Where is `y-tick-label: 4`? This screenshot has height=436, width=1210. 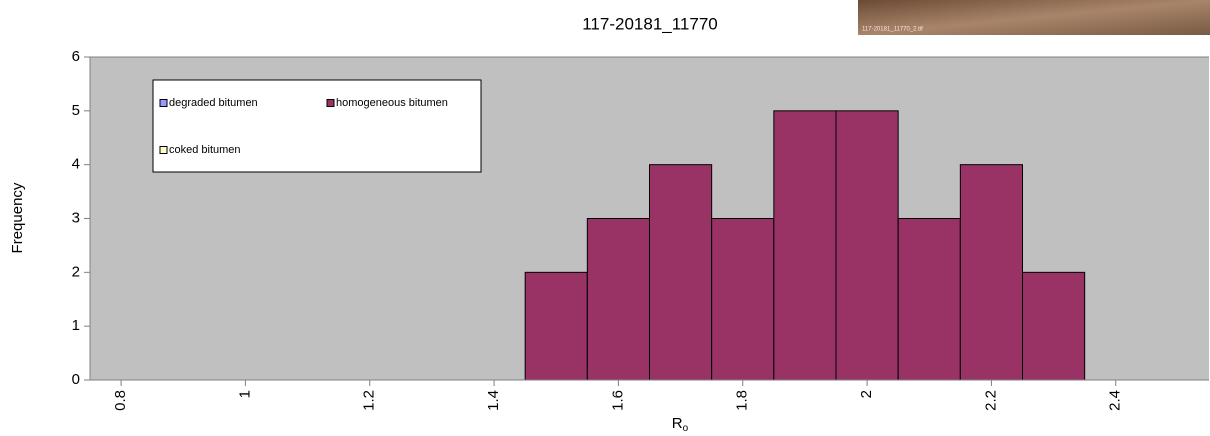 y-tick-label: 4 is located at coordinates (76, 164).